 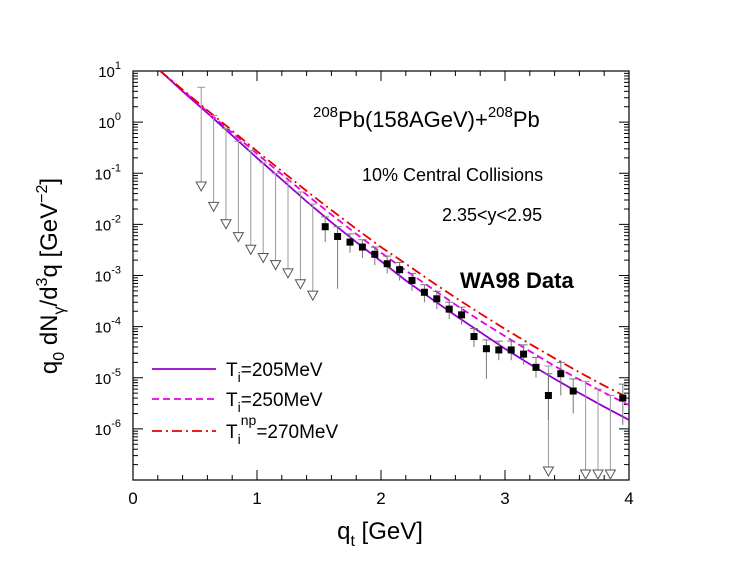 What do you see at coordinates (108, 428) in the screenshot?
I see `y-tick-label: 10⁻⁶` at bounding box center [108, 428].